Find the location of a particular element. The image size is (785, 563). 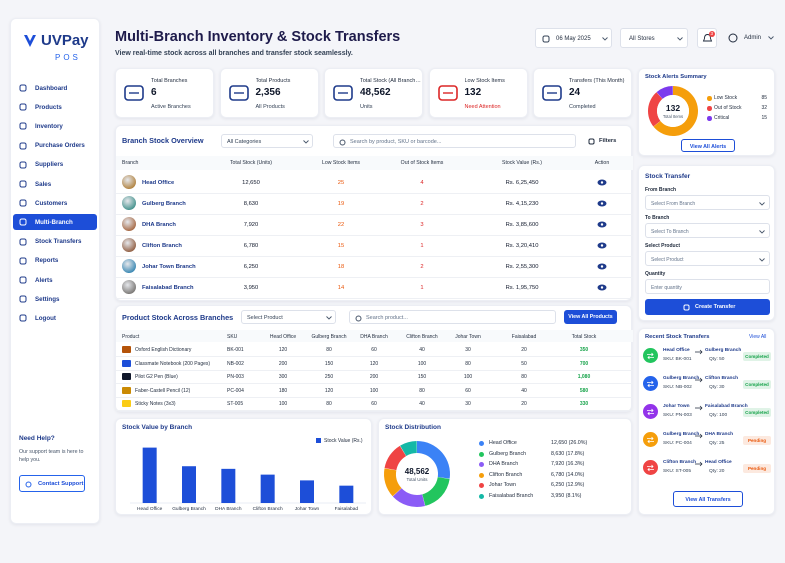

kpi-card: Transfers (This Month) 24 Completed is located at coordinates (582, 93).